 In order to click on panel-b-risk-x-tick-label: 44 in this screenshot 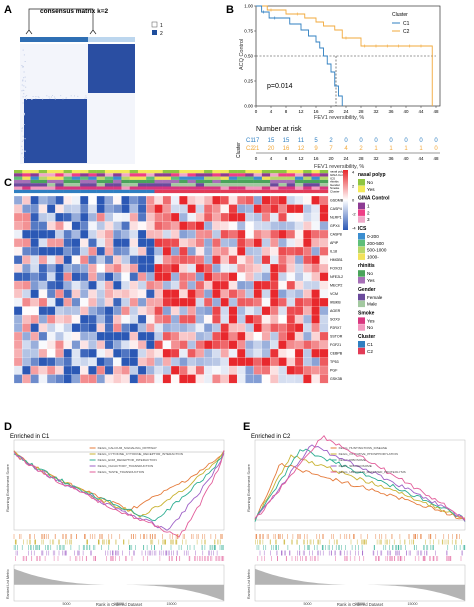, I will do `click(421, 158)`.